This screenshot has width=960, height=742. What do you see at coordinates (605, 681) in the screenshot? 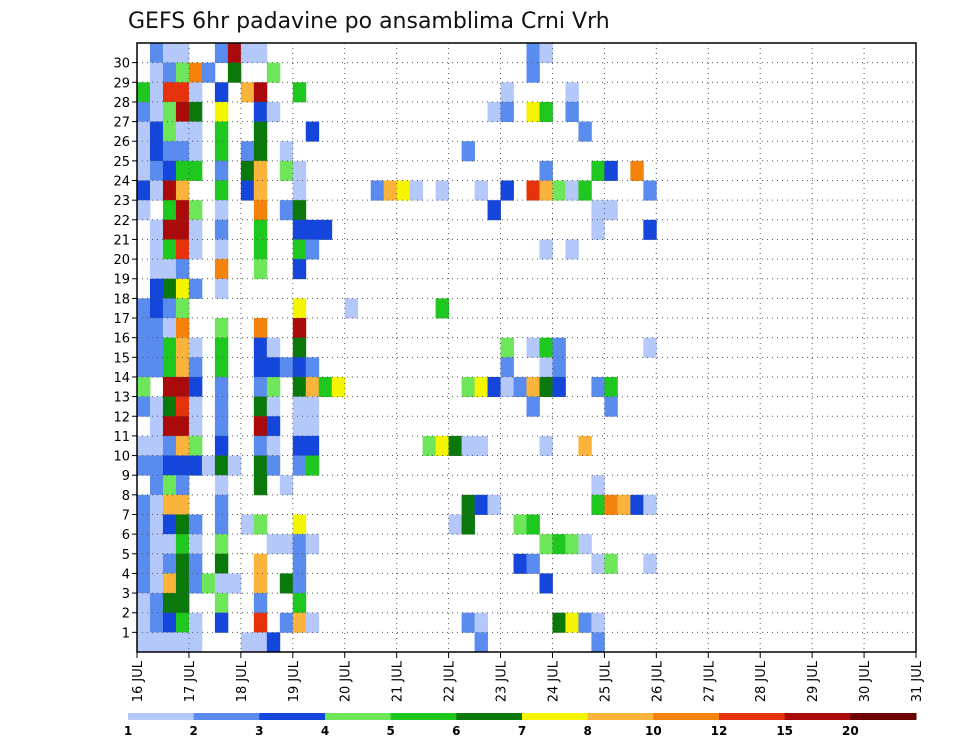
I see `x-tick-label: 25 JUL` at bounding box center [605, 681].